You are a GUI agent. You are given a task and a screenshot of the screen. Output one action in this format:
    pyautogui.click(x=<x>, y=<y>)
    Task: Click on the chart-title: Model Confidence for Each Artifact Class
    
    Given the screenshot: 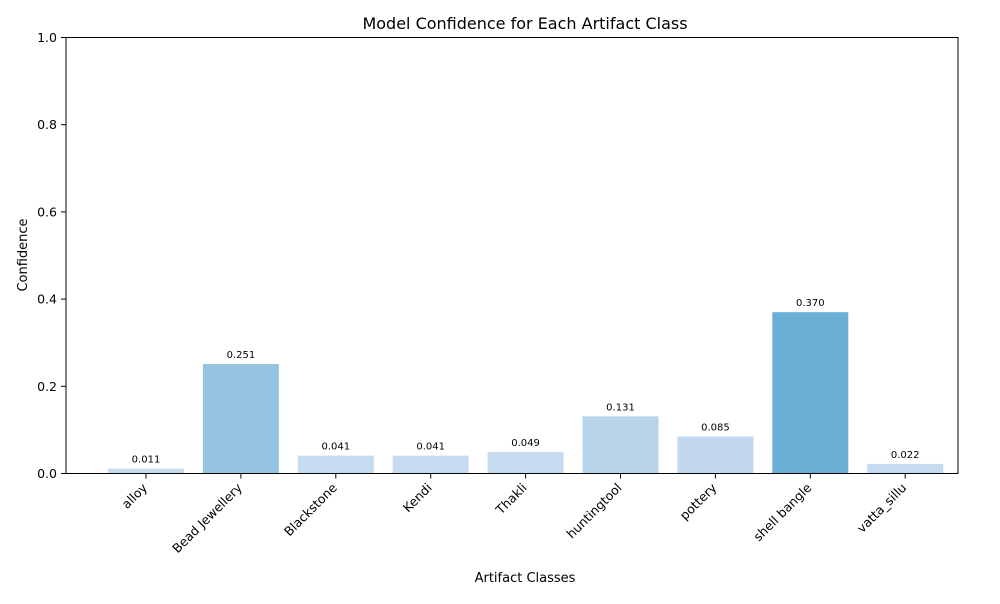 What is the action you would take?
    pyautogui.click(x=524, y=23)
    